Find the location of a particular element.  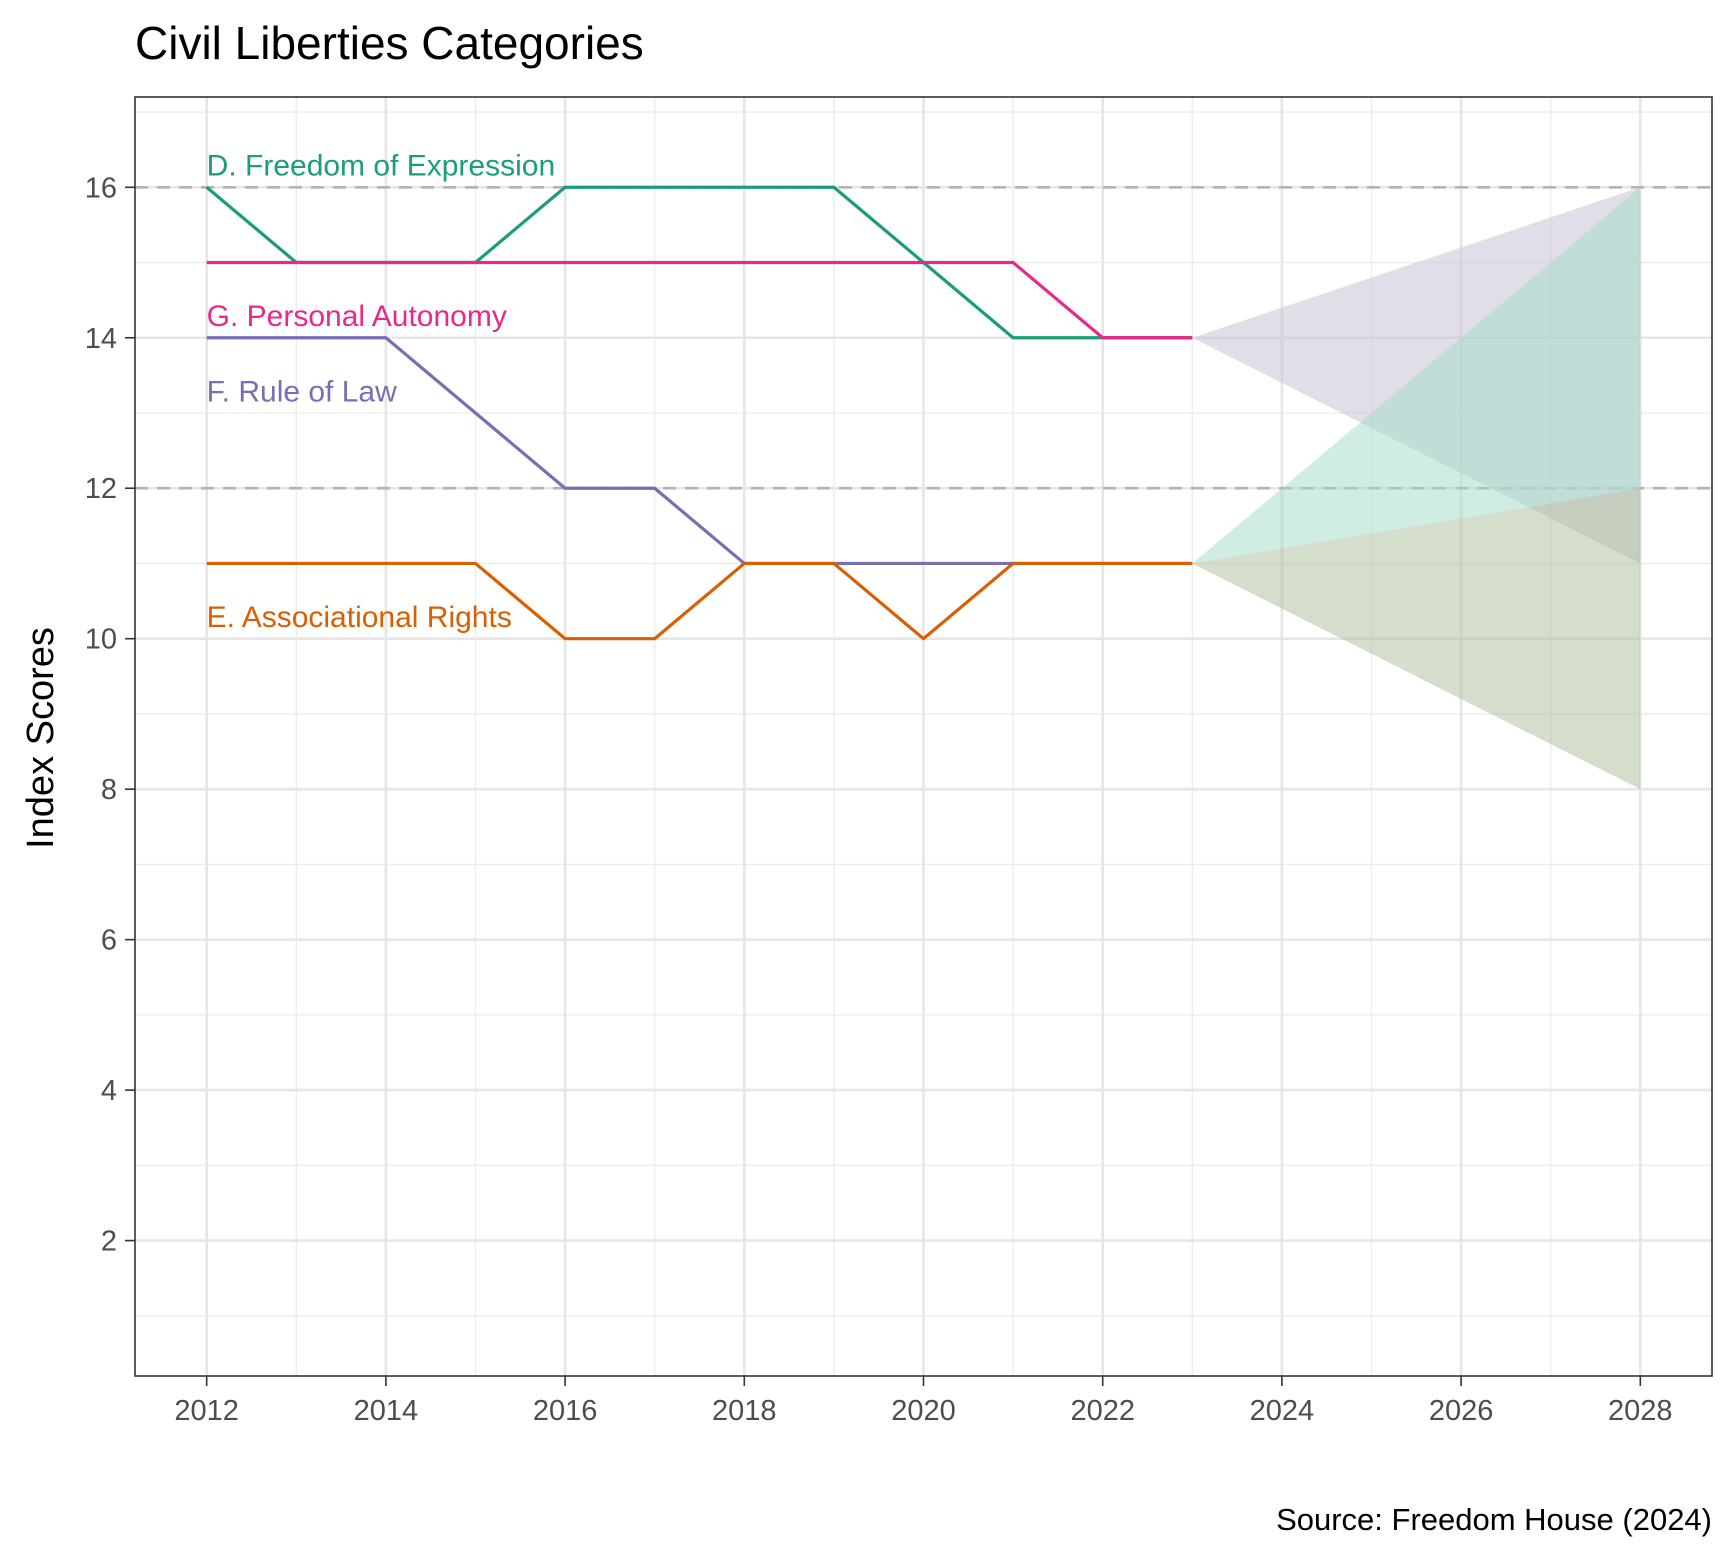

projection-bands is located at coordinates (1416, 488).